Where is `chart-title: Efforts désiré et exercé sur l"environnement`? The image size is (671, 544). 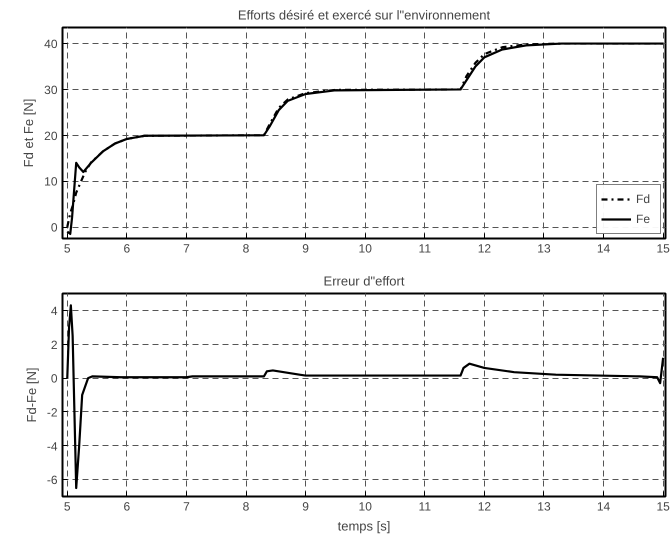 chart-title: Efforts désiré et exercé sur l"environnement is located at coordinates (364, 15).